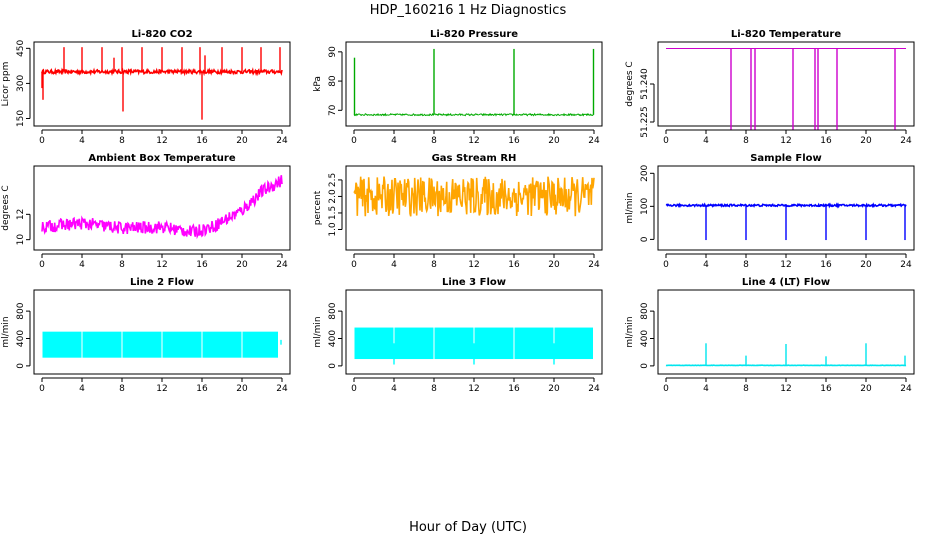  I want to click on y-tick-label: 1.5, so click(333, 213).